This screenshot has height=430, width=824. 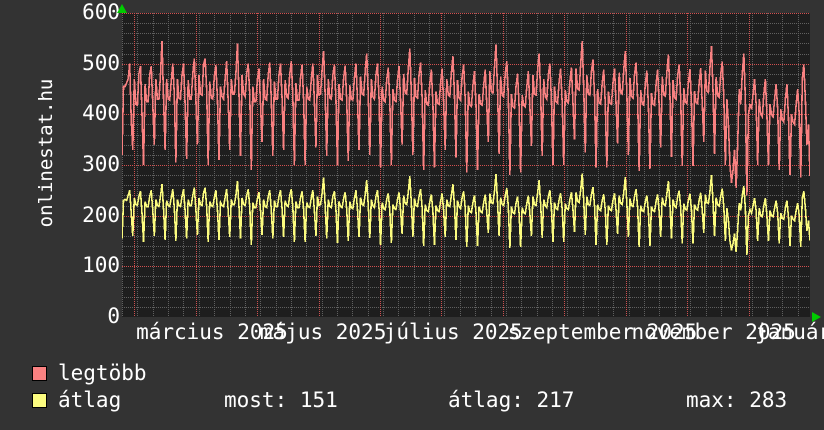 What do you see at coordinates (816, 317) in the screenshot?
I see `x-axis-arrow-icon` at bounding box center [816, 317].